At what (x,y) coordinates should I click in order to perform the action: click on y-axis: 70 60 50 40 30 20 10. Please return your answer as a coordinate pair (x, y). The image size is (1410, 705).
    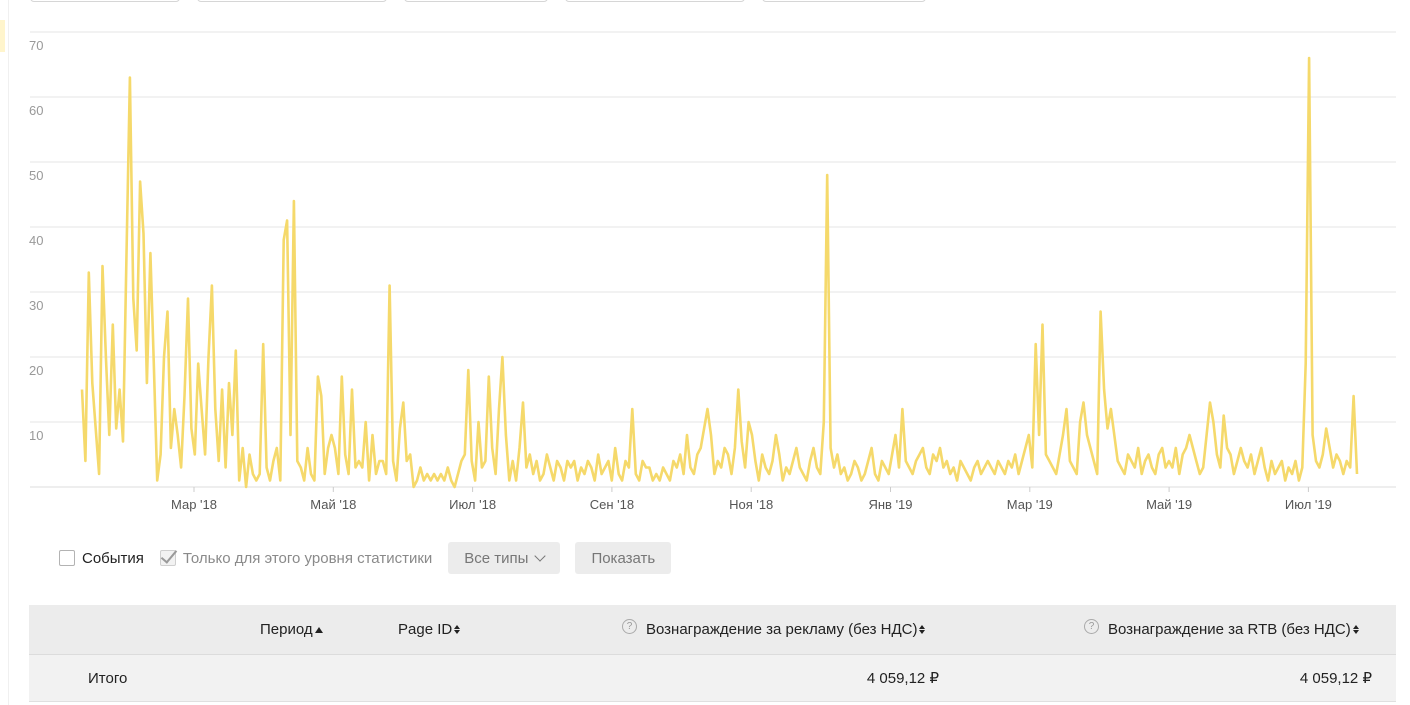
    Looking at the image, I should click on (36, 240).